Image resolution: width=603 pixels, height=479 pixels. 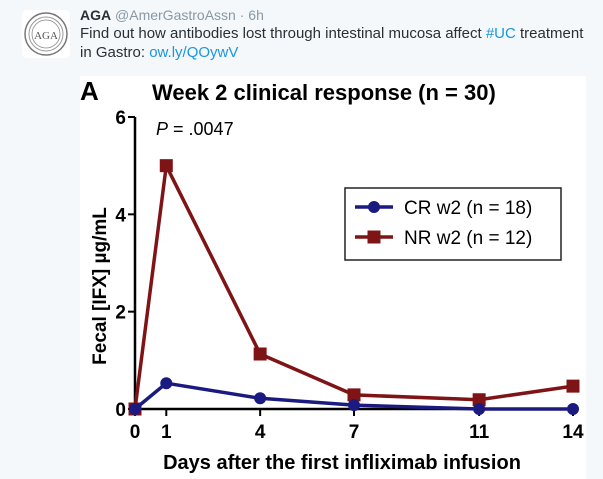 I want to click on series-line-cr, so click(x=353, y=396).